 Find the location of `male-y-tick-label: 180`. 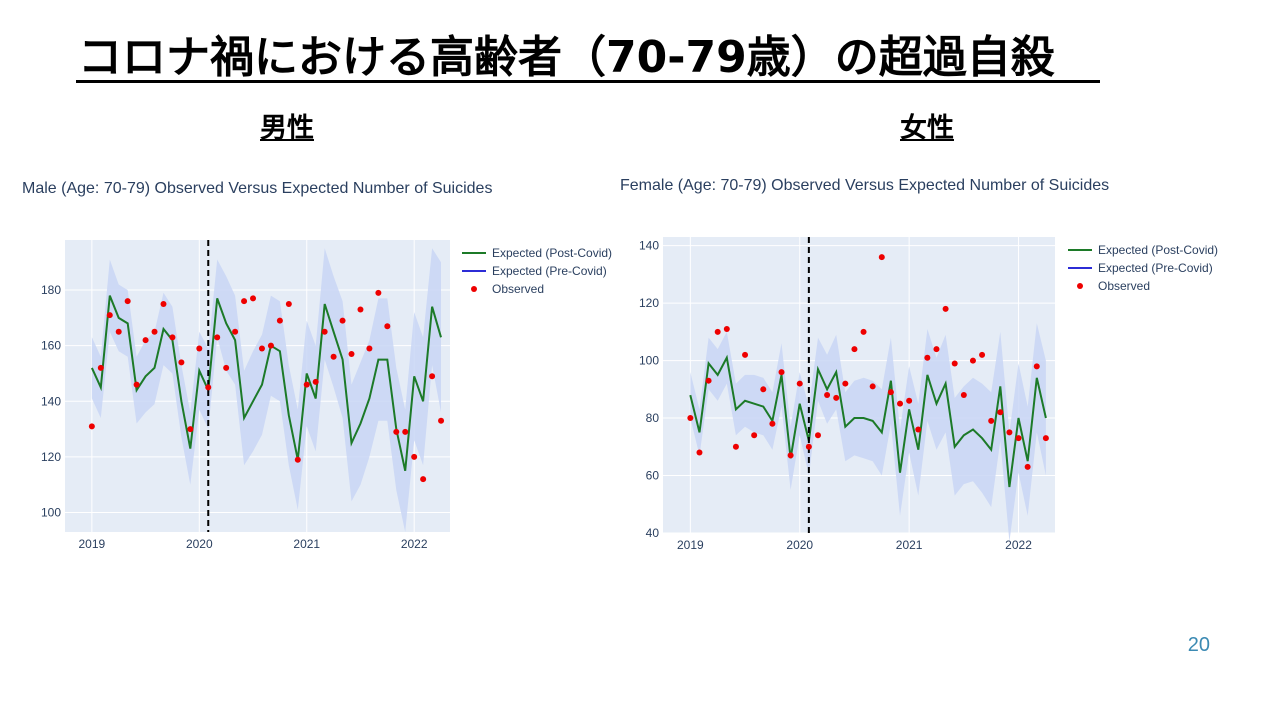

male-y-tick-label: 180 is located at coordinates (51, 290).